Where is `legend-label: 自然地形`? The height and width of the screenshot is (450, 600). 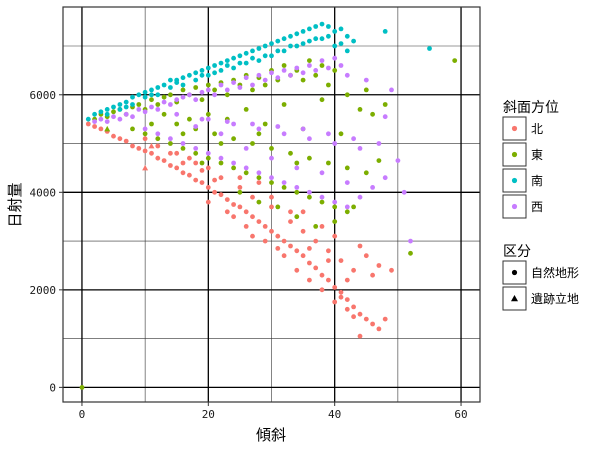 legend-label: 自然地形 is located at coordinates (555, 272).